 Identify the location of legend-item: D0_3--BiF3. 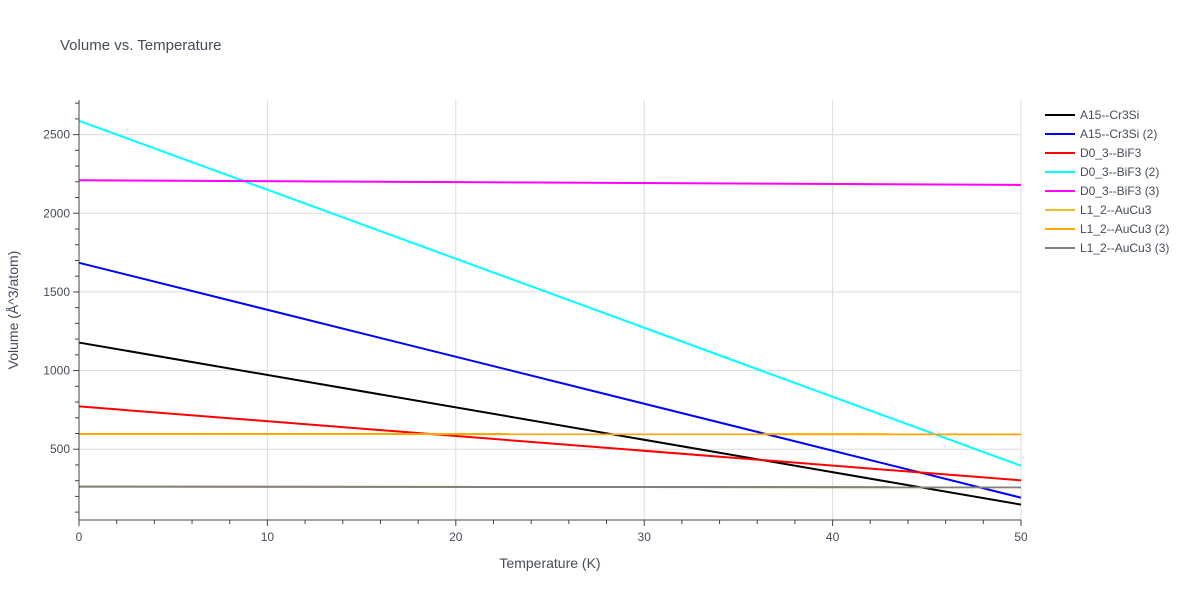
(1093, 153).